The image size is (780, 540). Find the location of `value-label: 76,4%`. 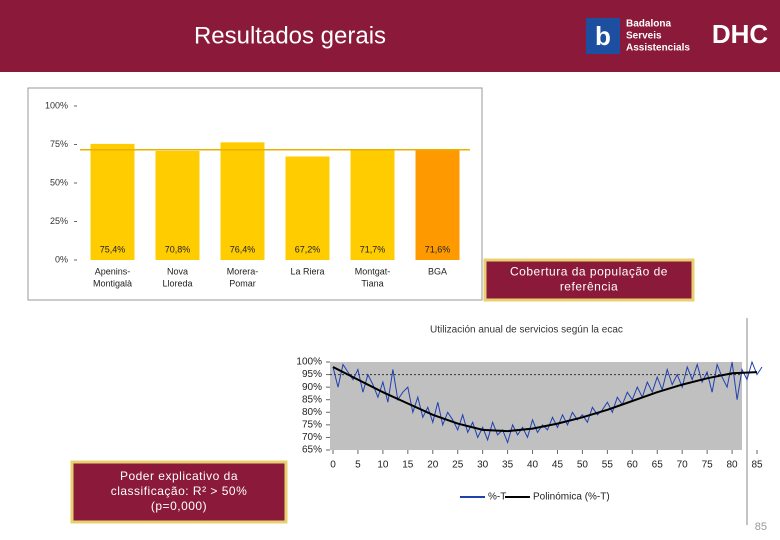

value-label: 76,4% is located at coordinates (243, 249).